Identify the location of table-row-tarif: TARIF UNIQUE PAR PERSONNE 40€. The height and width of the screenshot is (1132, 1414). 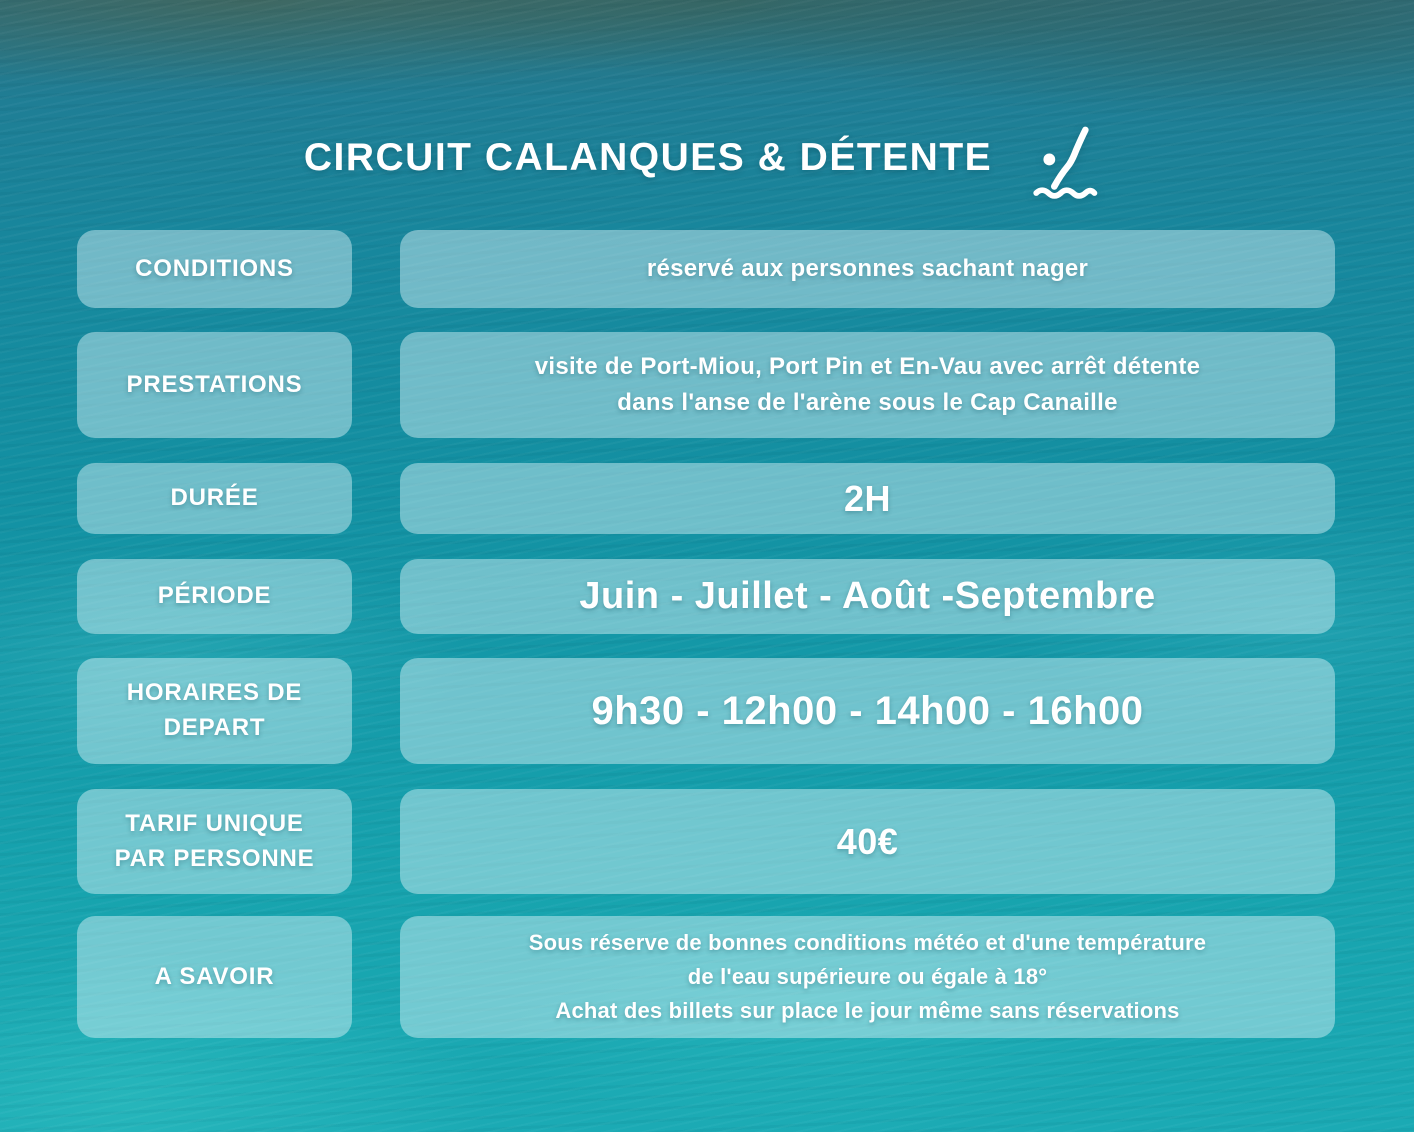
(706, 841).